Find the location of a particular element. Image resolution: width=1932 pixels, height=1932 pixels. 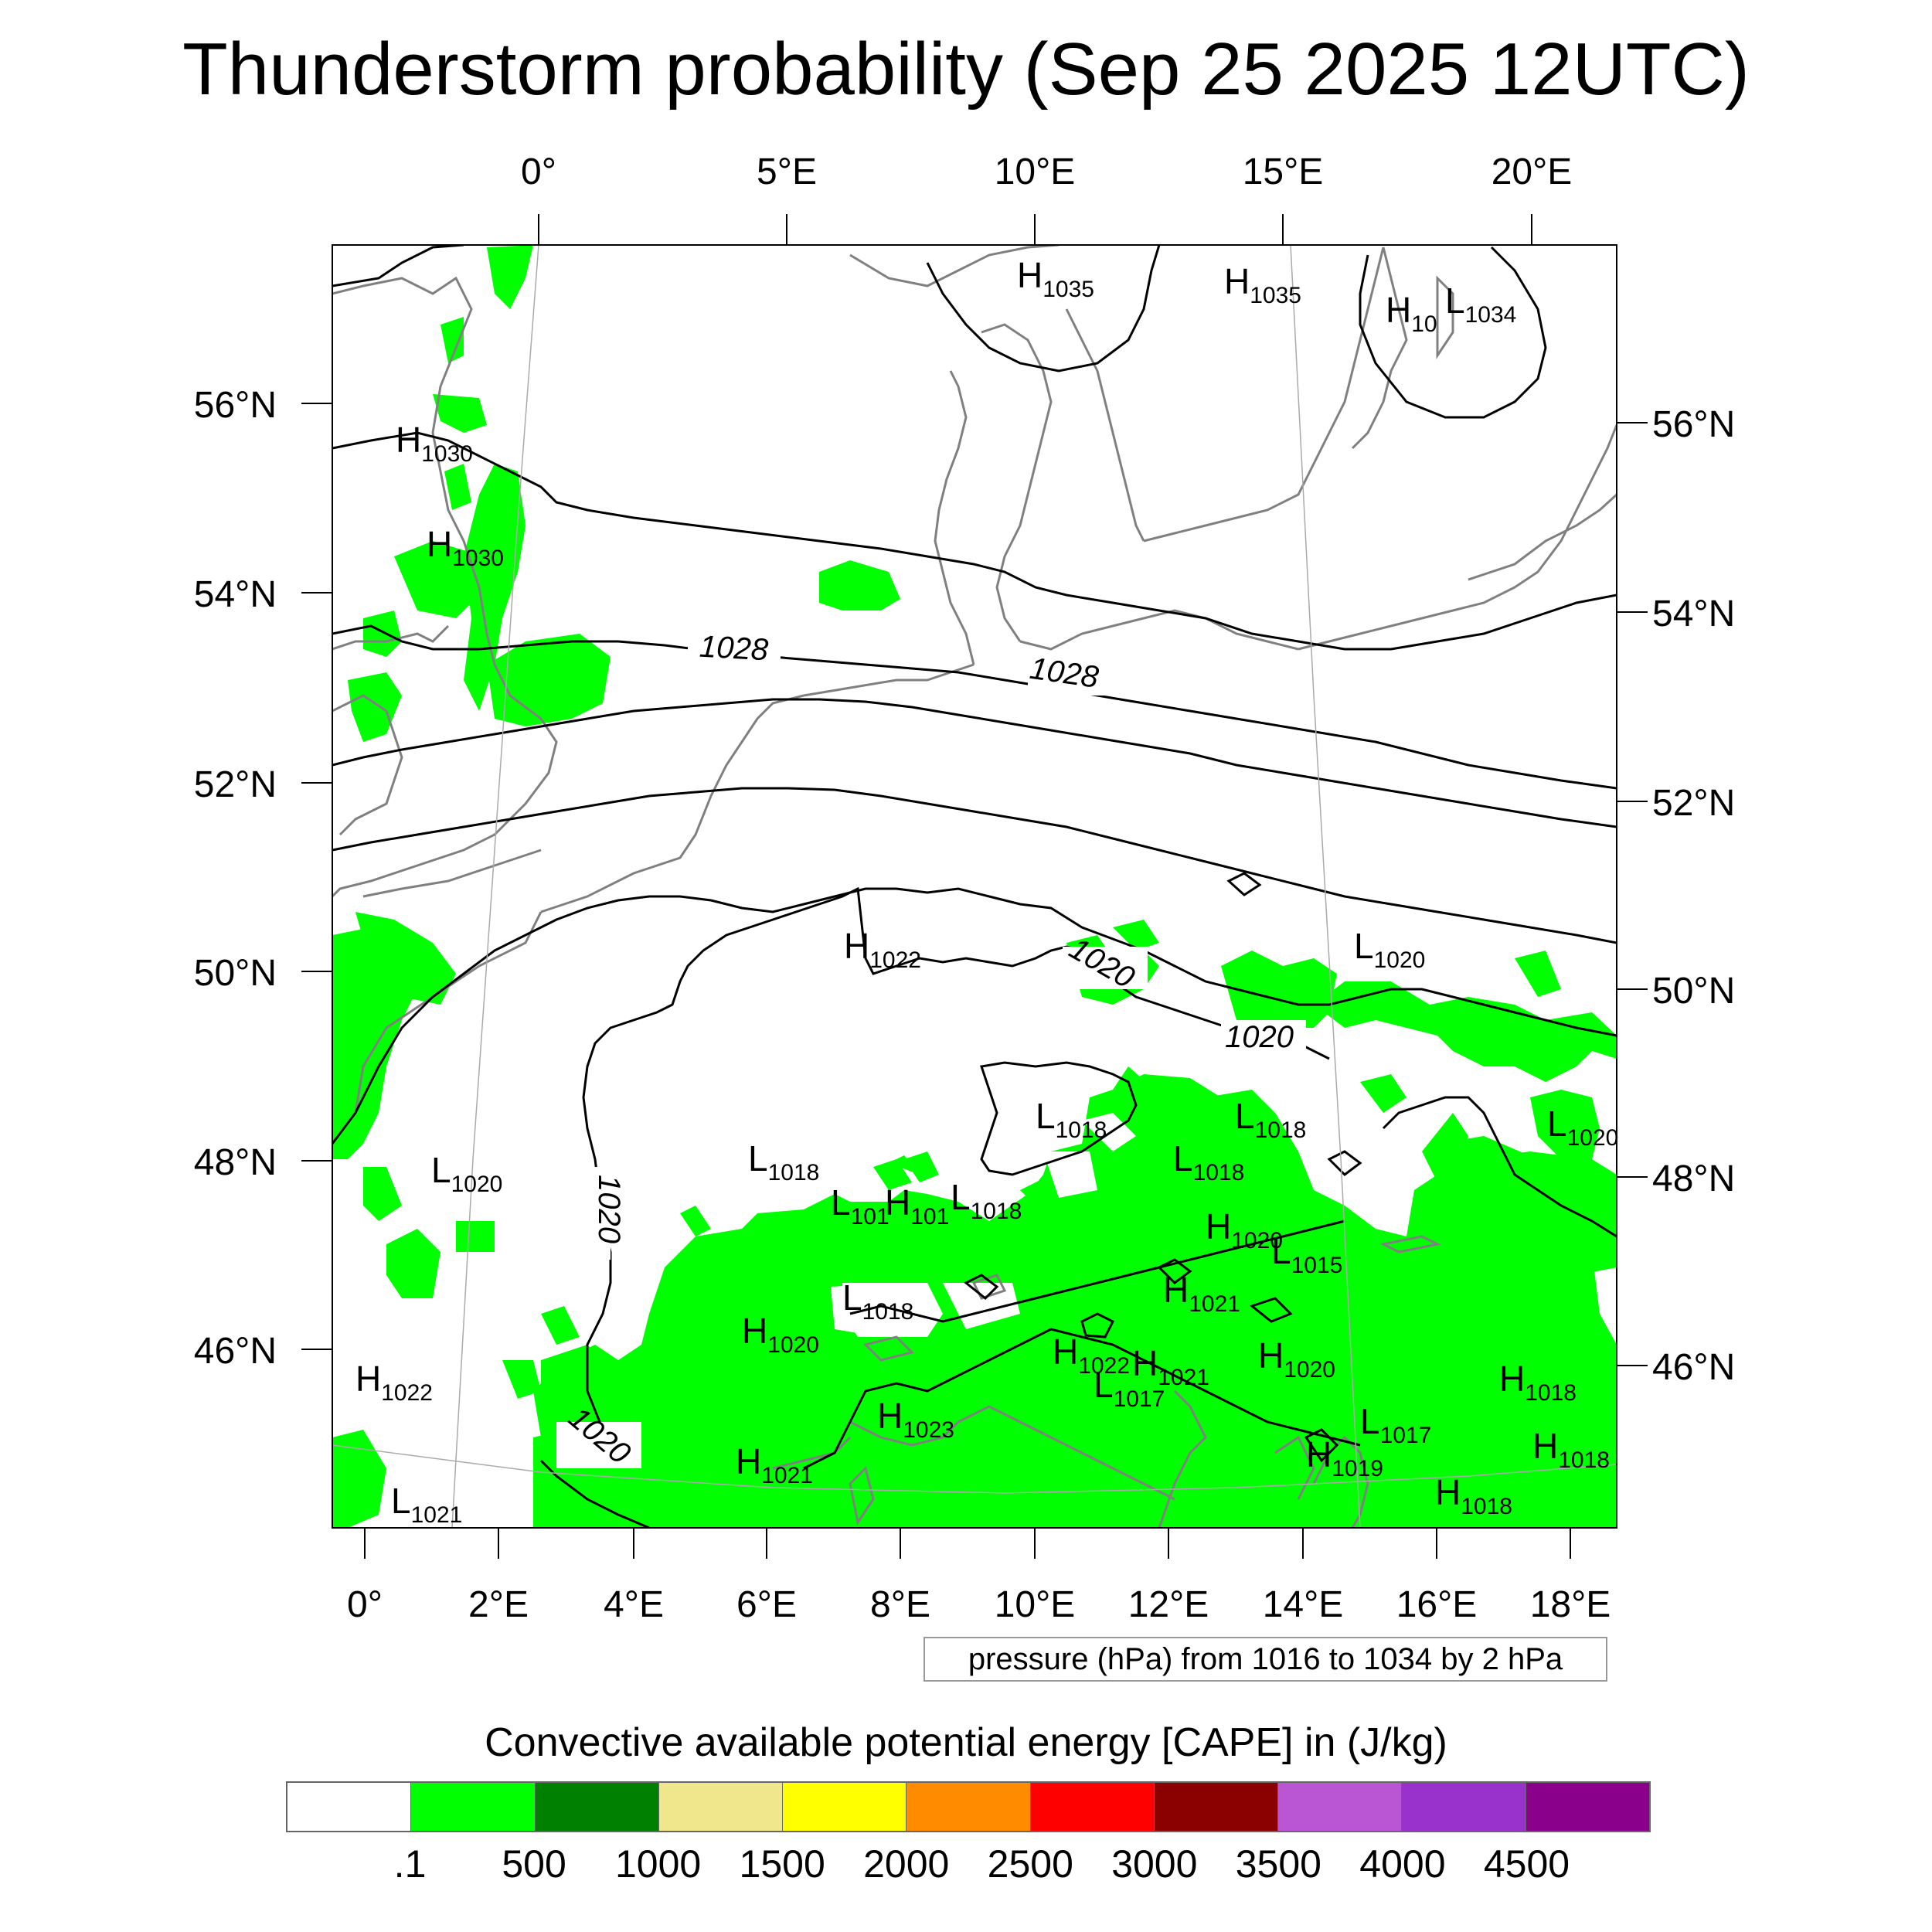

isobar-1020-south is located at coordinates (595, 1494).